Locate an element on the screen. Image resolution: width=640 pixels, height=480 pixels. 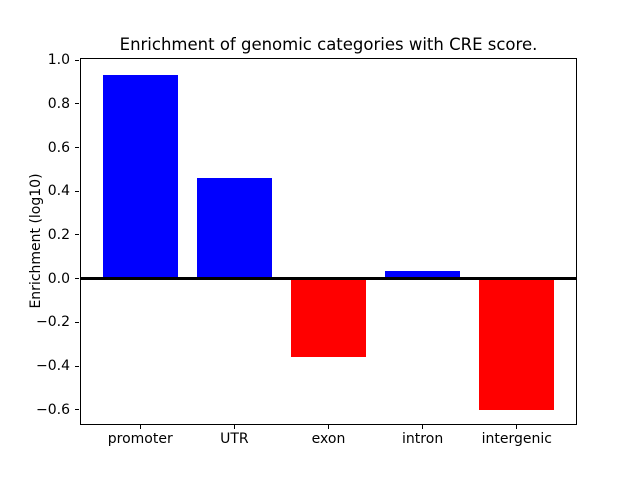
y-tick-label: 0.2 is located at coordinates (58, 234).